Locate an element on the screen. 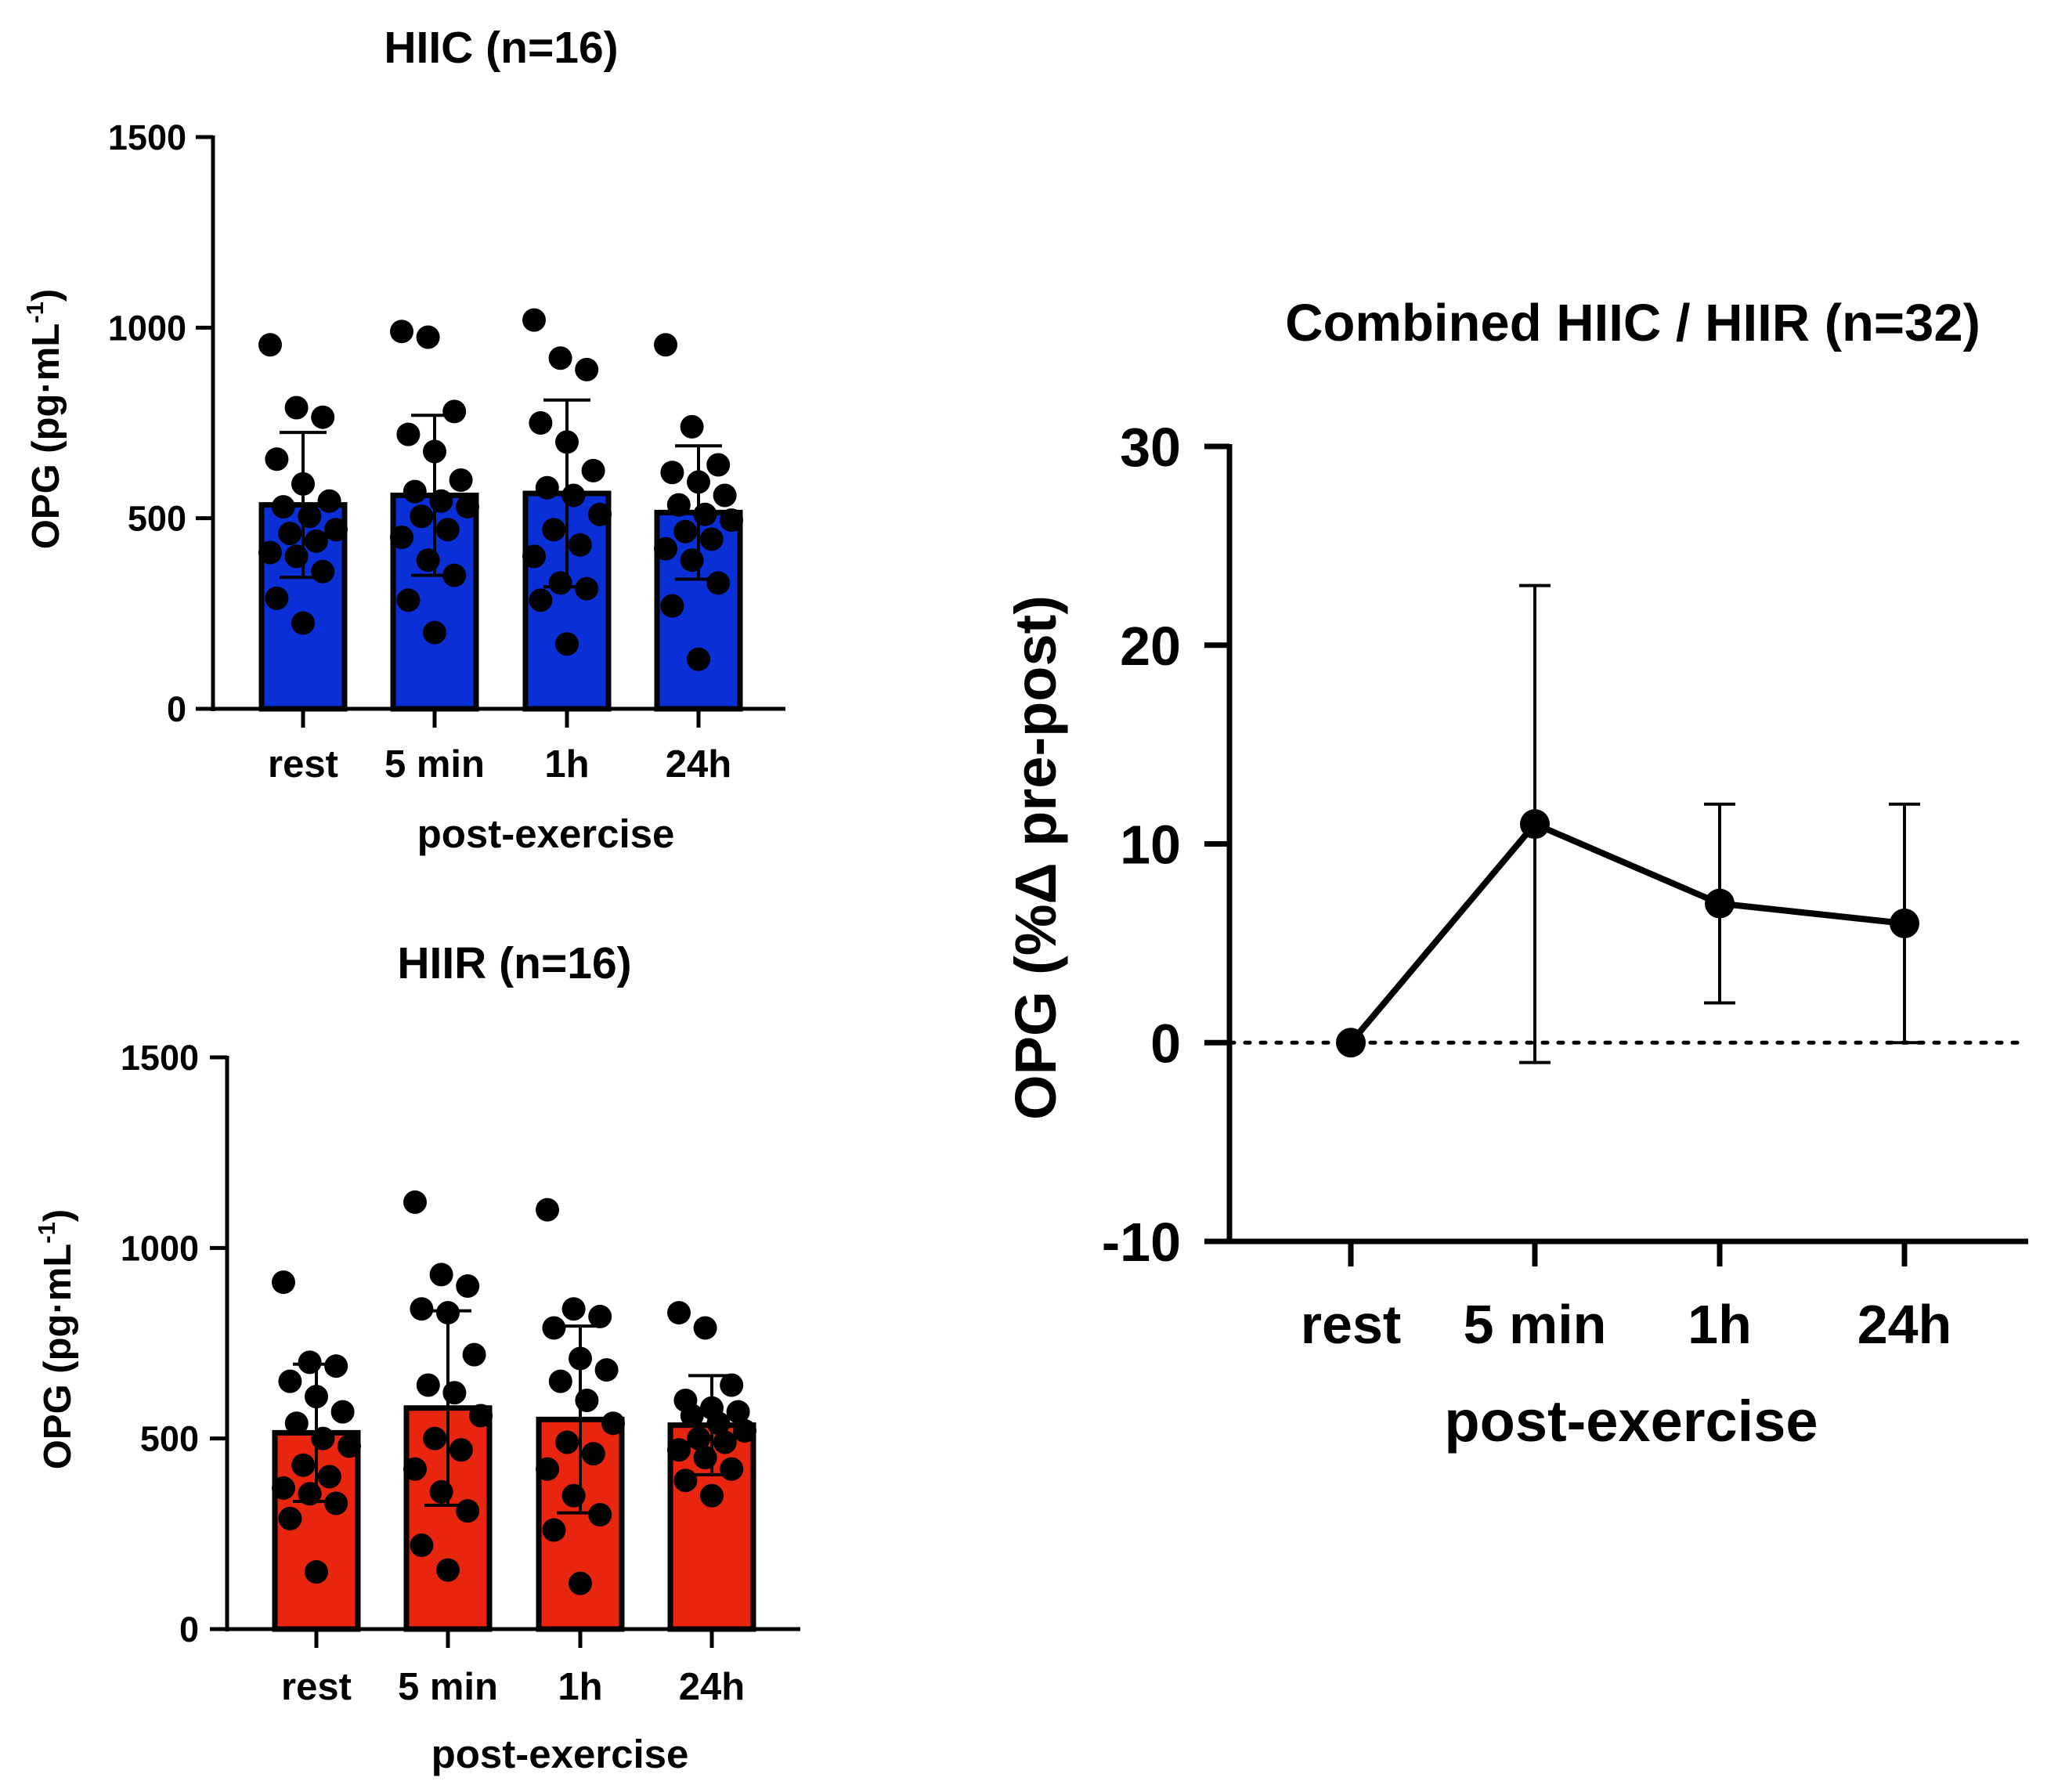  hiir-y-tick-labels: 0 500 1000 1500 is located at coordinates (160, 1343).